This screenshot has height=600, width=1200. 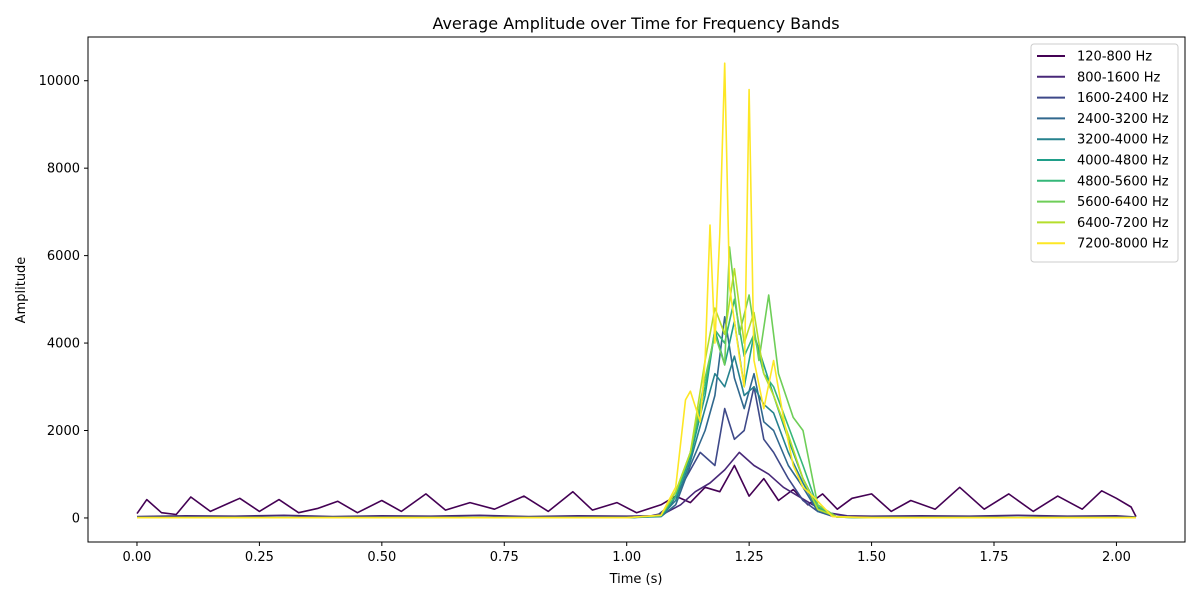 What do you see at coordinates (636, 579) in the screenshot?
I see `x-axis-label: Time (s)` at bounding box center [636, 579].